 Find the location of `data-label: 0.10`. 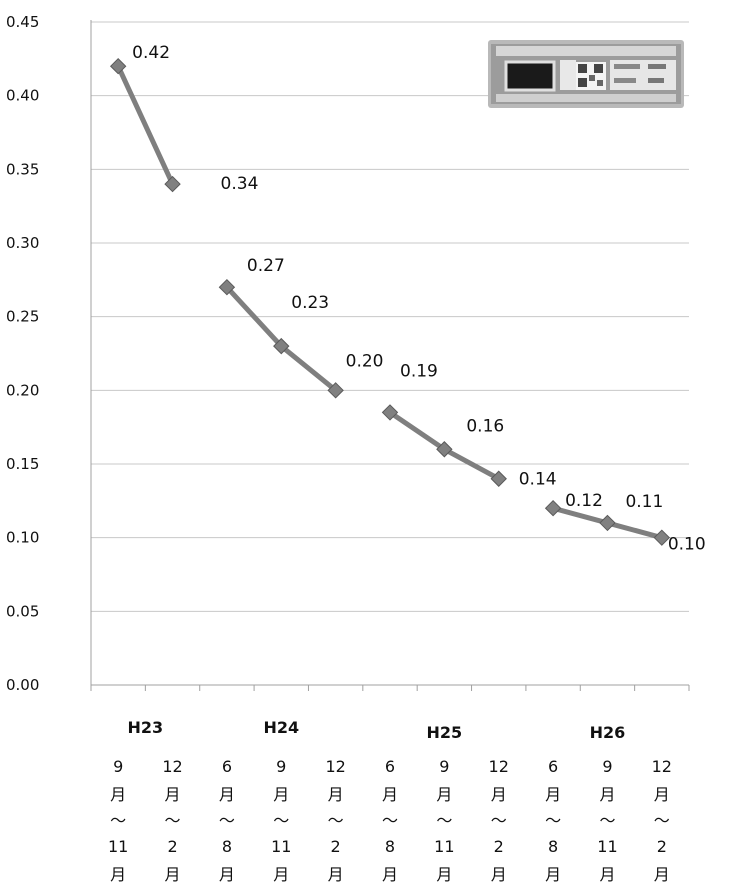

data-label: 0.10 is located at coordinates (687, 545).